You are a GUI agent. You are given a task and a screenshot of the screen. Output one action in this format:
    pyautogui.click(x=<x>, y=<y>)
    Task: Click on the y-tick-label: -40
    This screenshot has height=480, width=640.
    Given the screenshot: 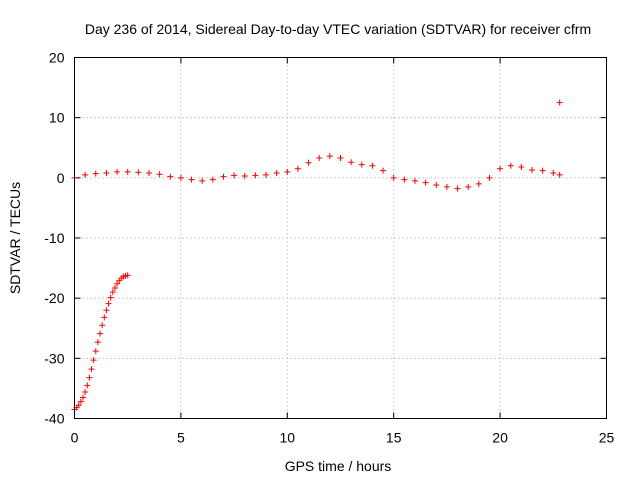 What is the action you would take?
    pyautogui.click(x=54, y=419)
    